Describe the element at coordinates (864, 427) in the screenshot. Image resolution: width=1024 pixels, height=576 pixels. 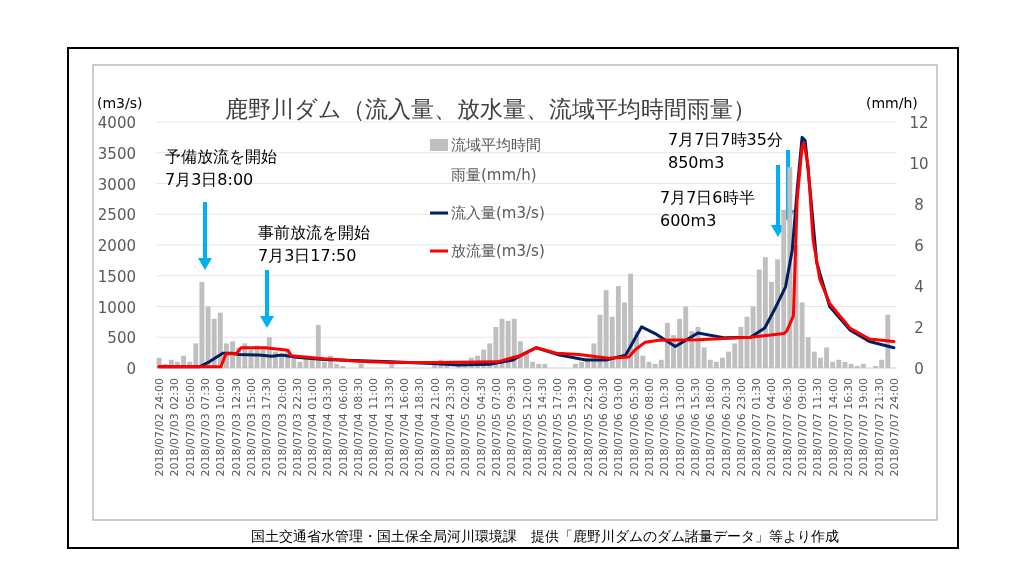
I see `x-tick-label: 2018/07/07 19:00` at that location.